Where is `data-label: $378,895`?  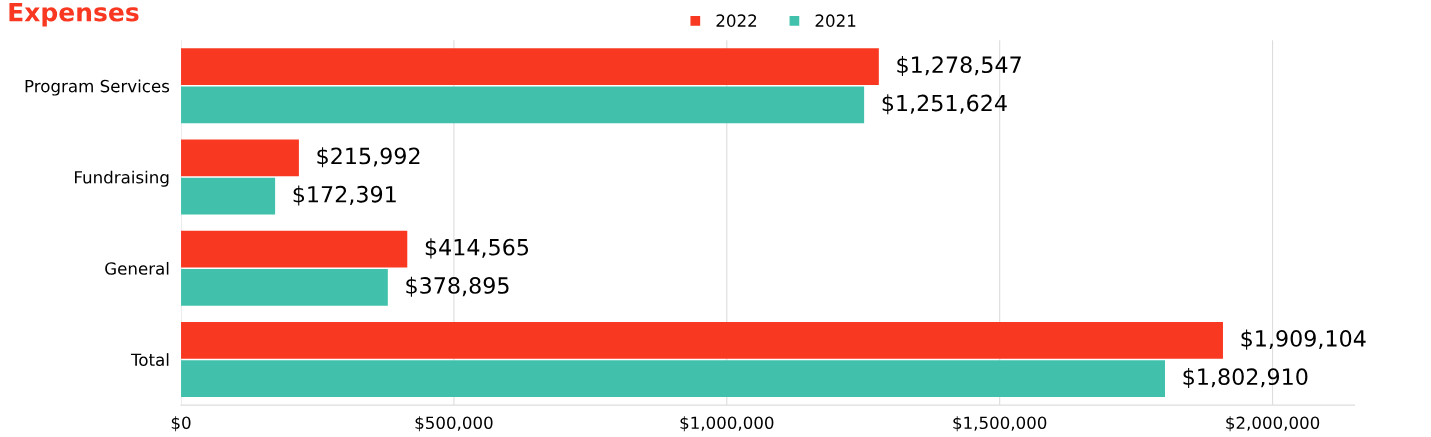
data-label: $378,895 is located at coordinates (457, 286).